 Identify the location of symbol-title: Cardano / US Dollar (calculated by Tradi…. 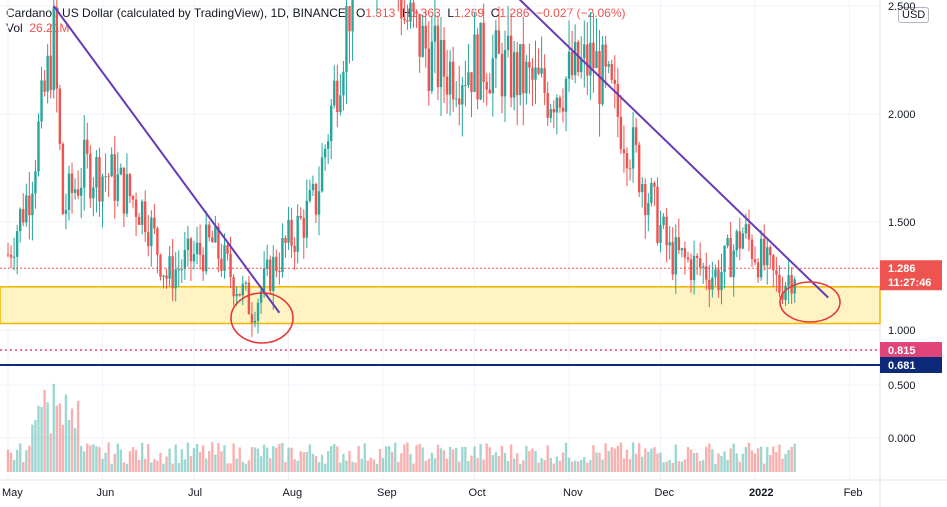
(176, 13).